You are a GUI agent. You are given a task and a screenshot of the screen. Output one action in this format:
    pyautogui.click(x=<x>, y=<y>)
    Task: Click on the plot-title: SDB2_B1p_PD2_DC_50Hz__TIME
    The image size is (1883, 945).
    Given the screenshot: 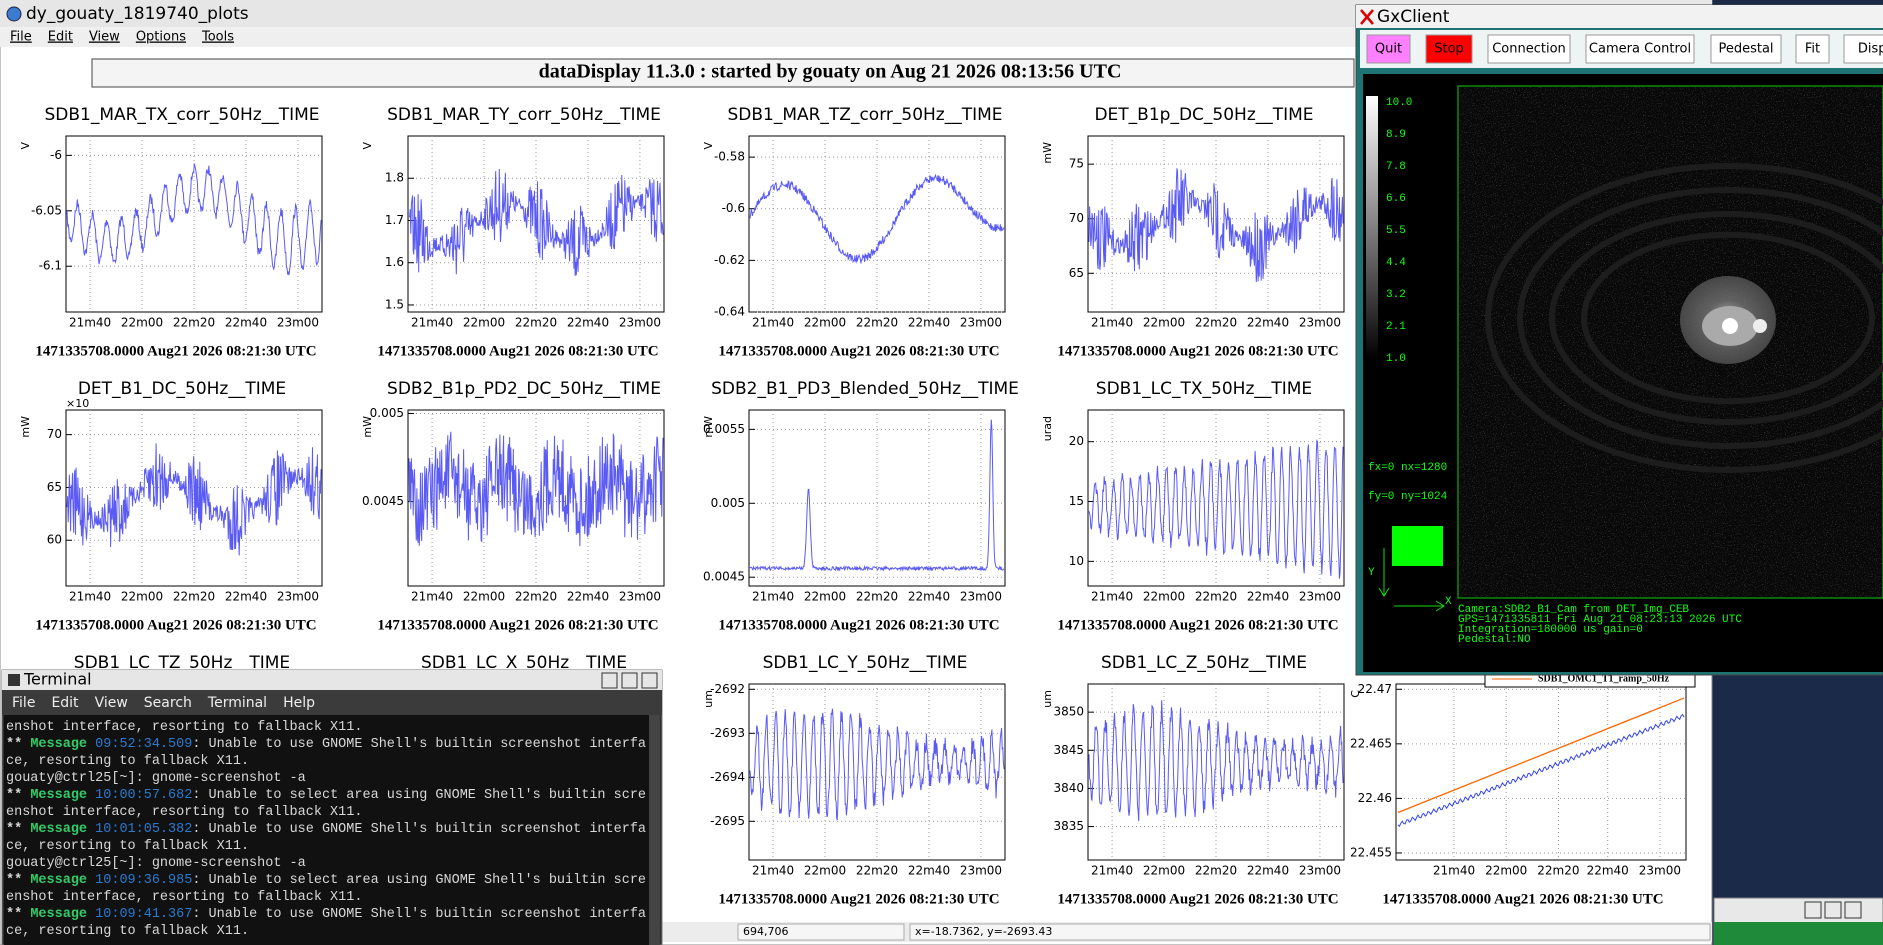 What is the action you would take?
    pyautogui.click(x=524, y=389)
    